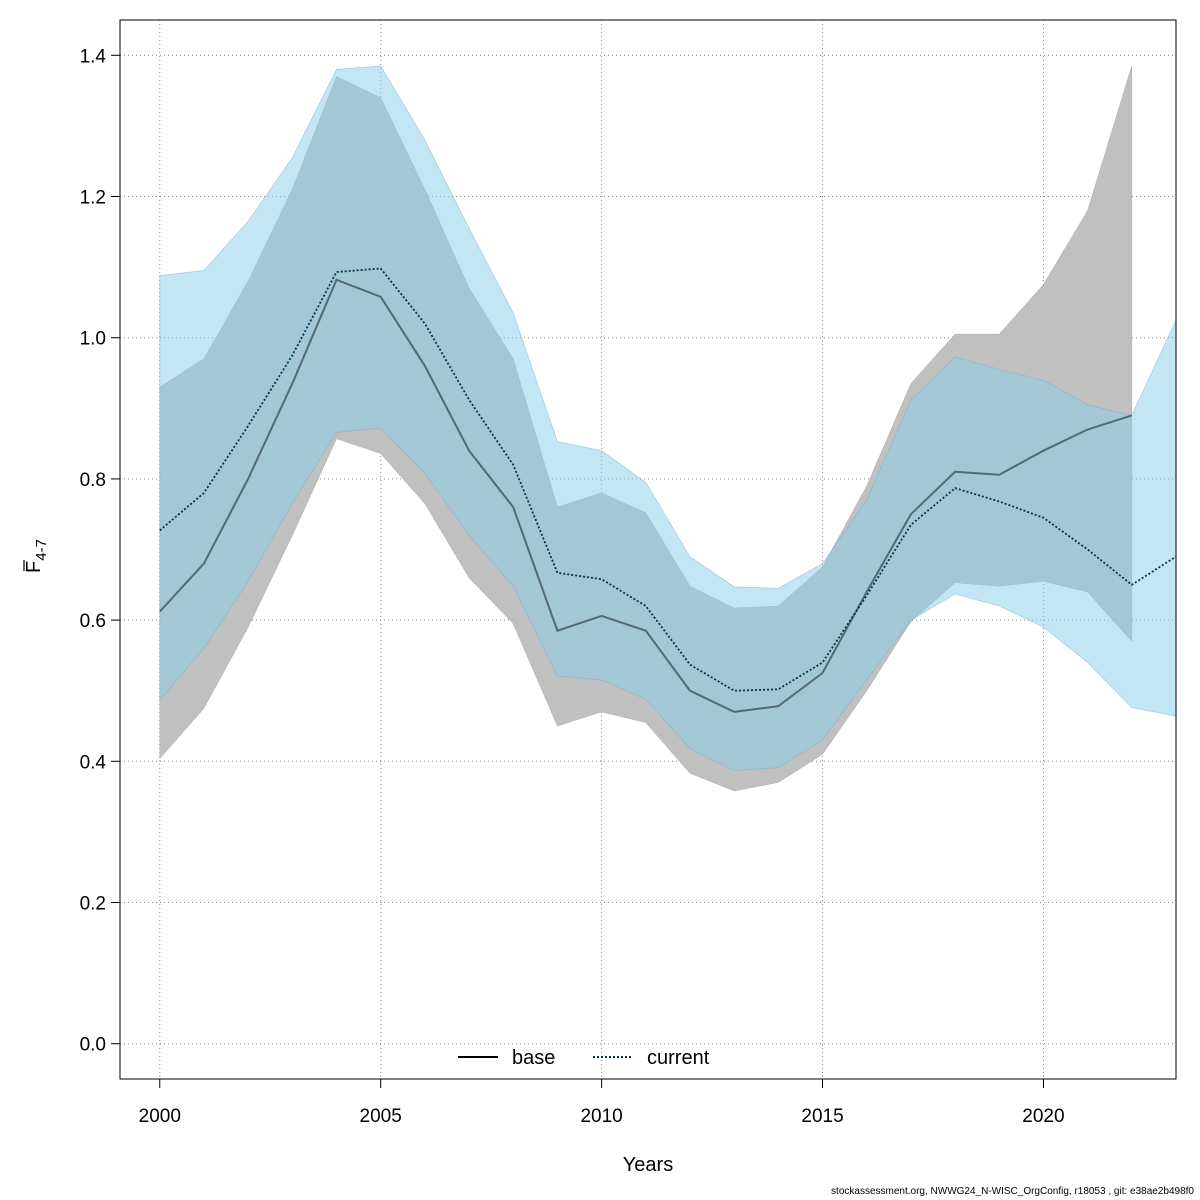  Describe the element at coordinates (93, 762) in the screenshot. I see `y-tick-label-0.4: 0.4` at that location.